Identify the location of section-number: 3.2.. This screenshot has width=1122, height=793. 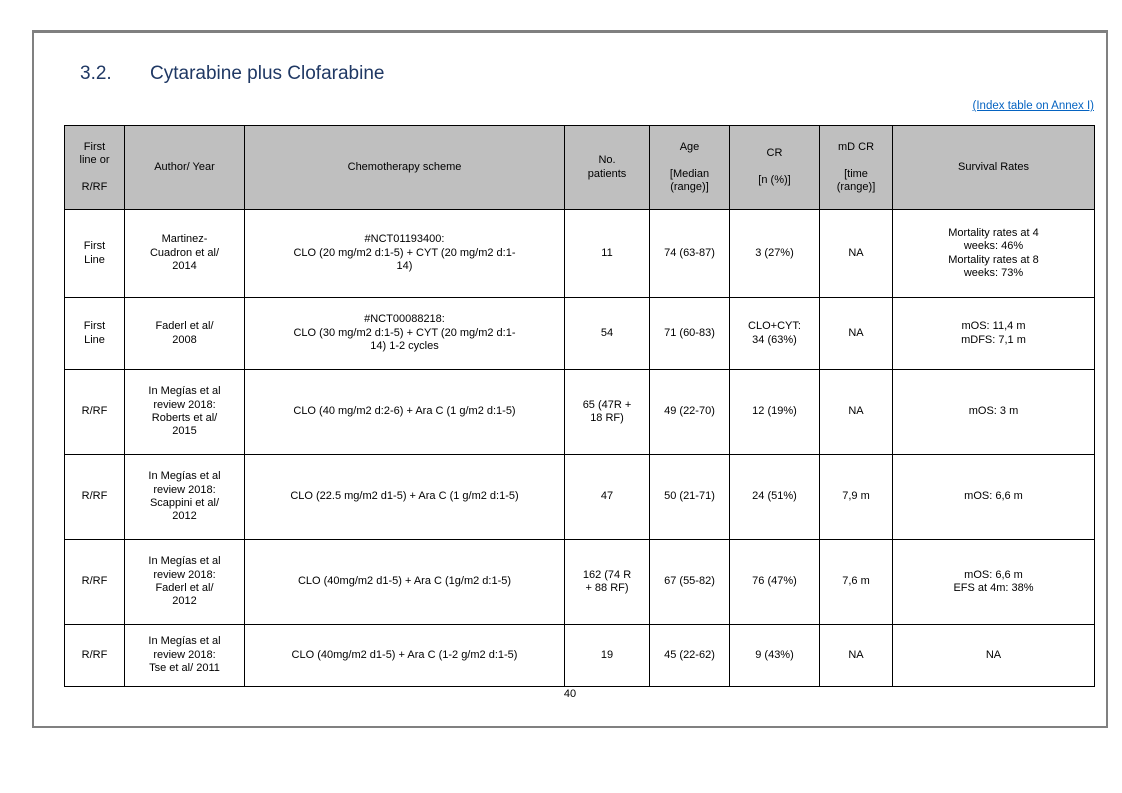
(96, 73).